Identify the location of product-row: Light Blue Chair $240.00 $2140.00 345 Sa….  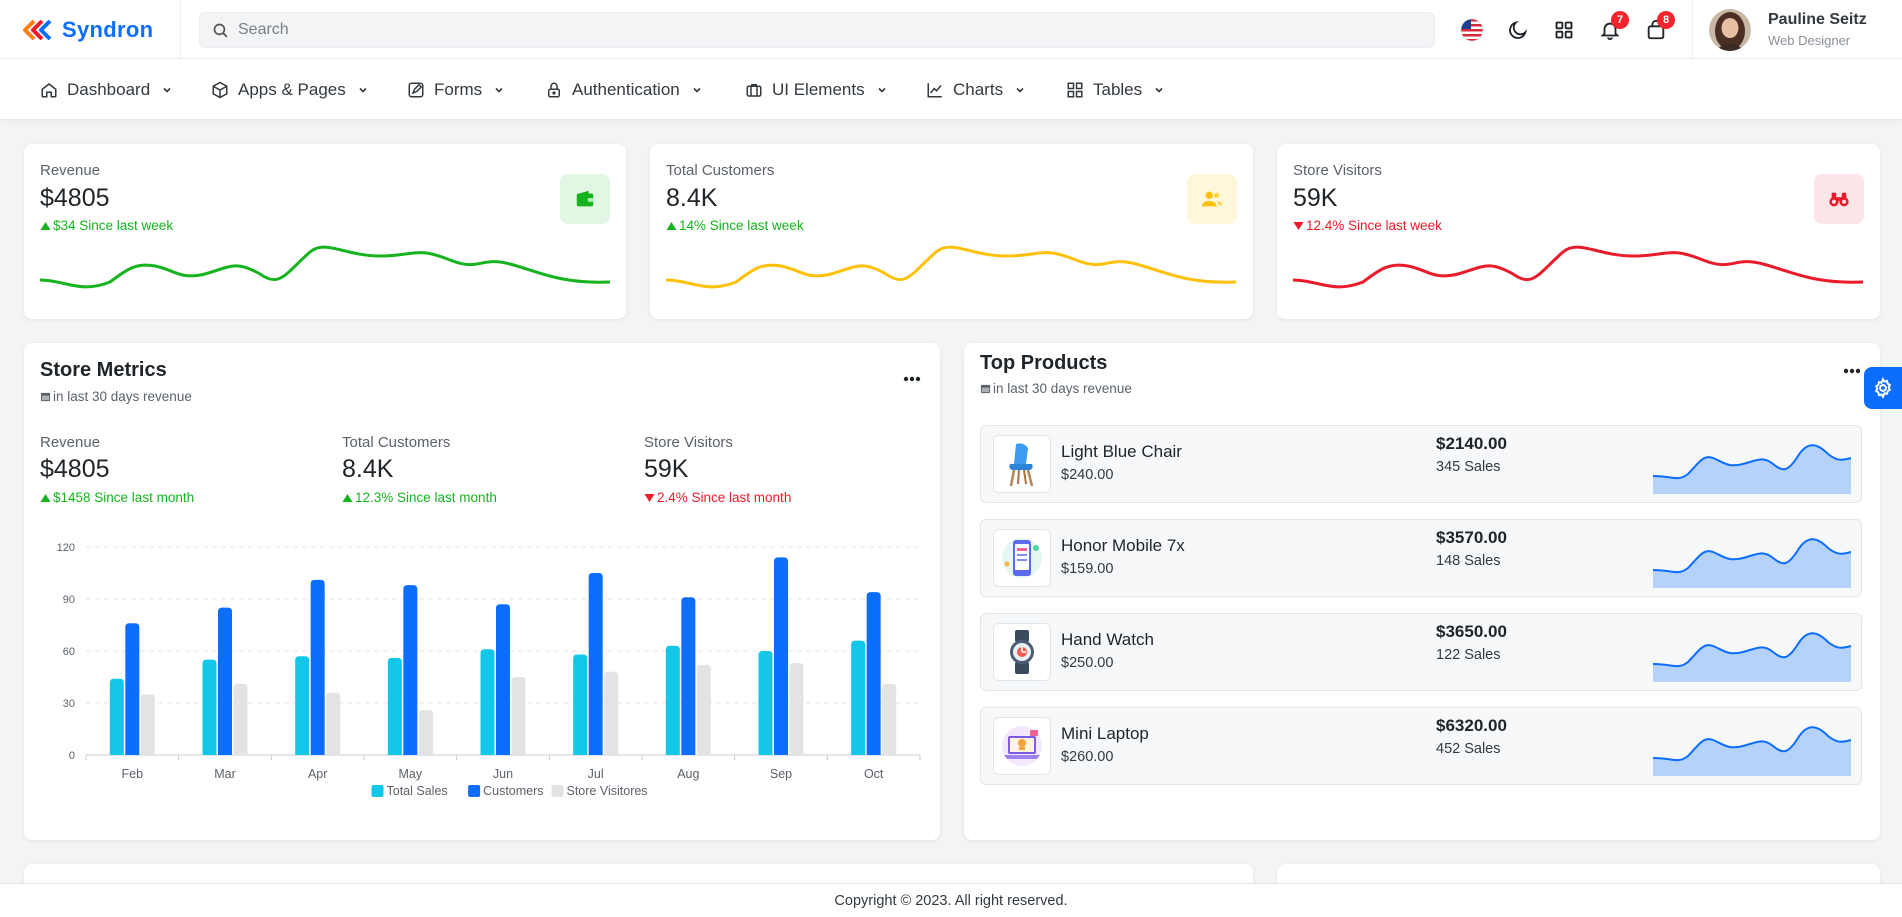
(1421, 464).